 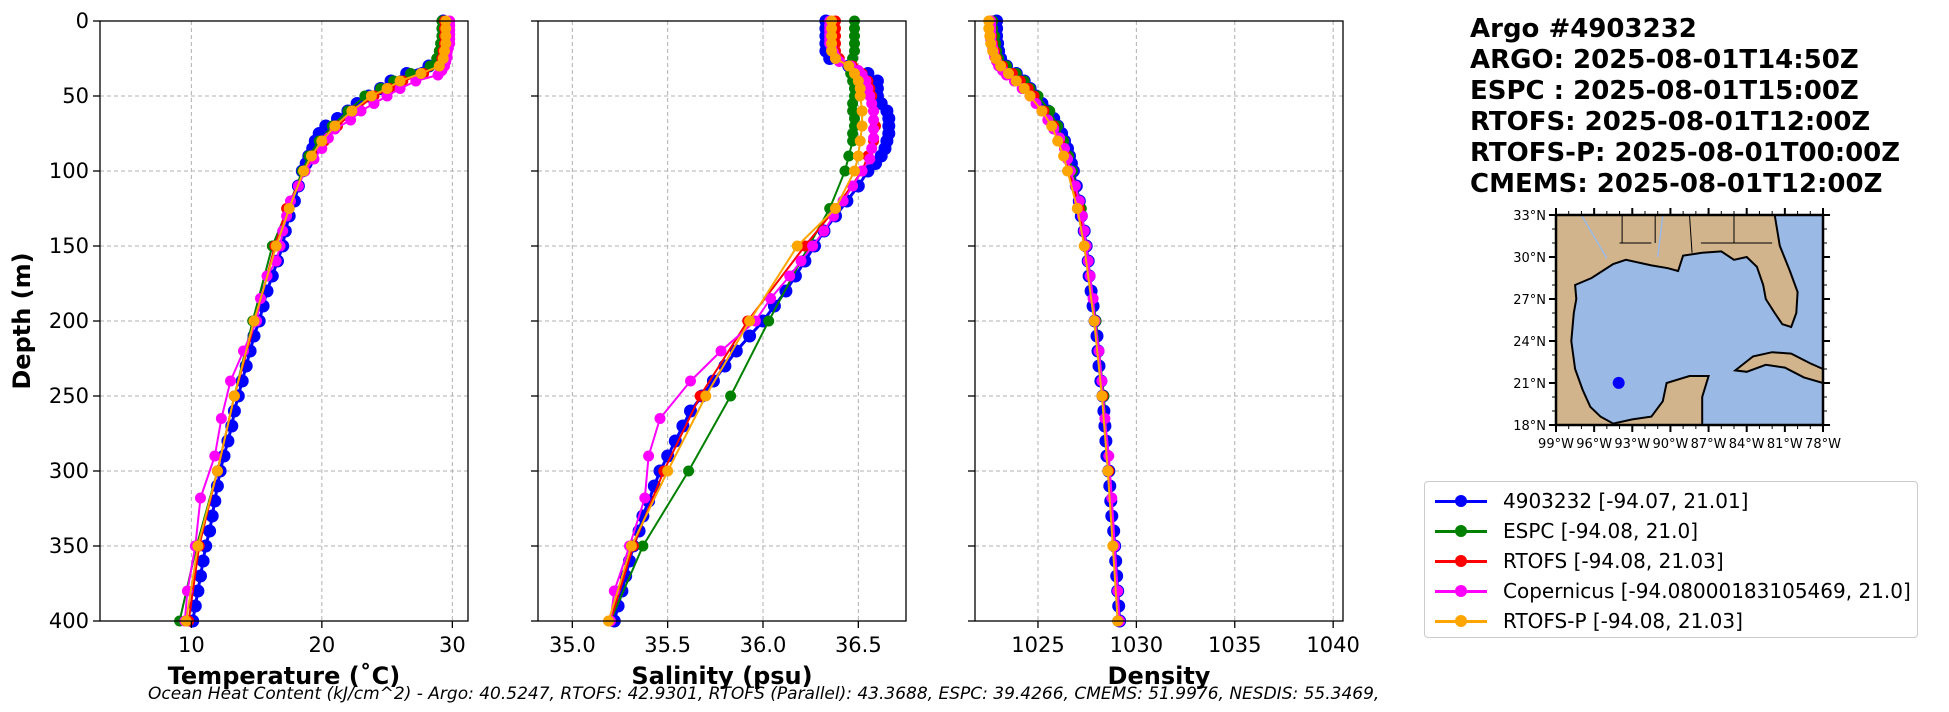 I want to click on legend-item-rtofsp: RTOFS-P [-94.08, 21.03], so click(x=1587, y=621).